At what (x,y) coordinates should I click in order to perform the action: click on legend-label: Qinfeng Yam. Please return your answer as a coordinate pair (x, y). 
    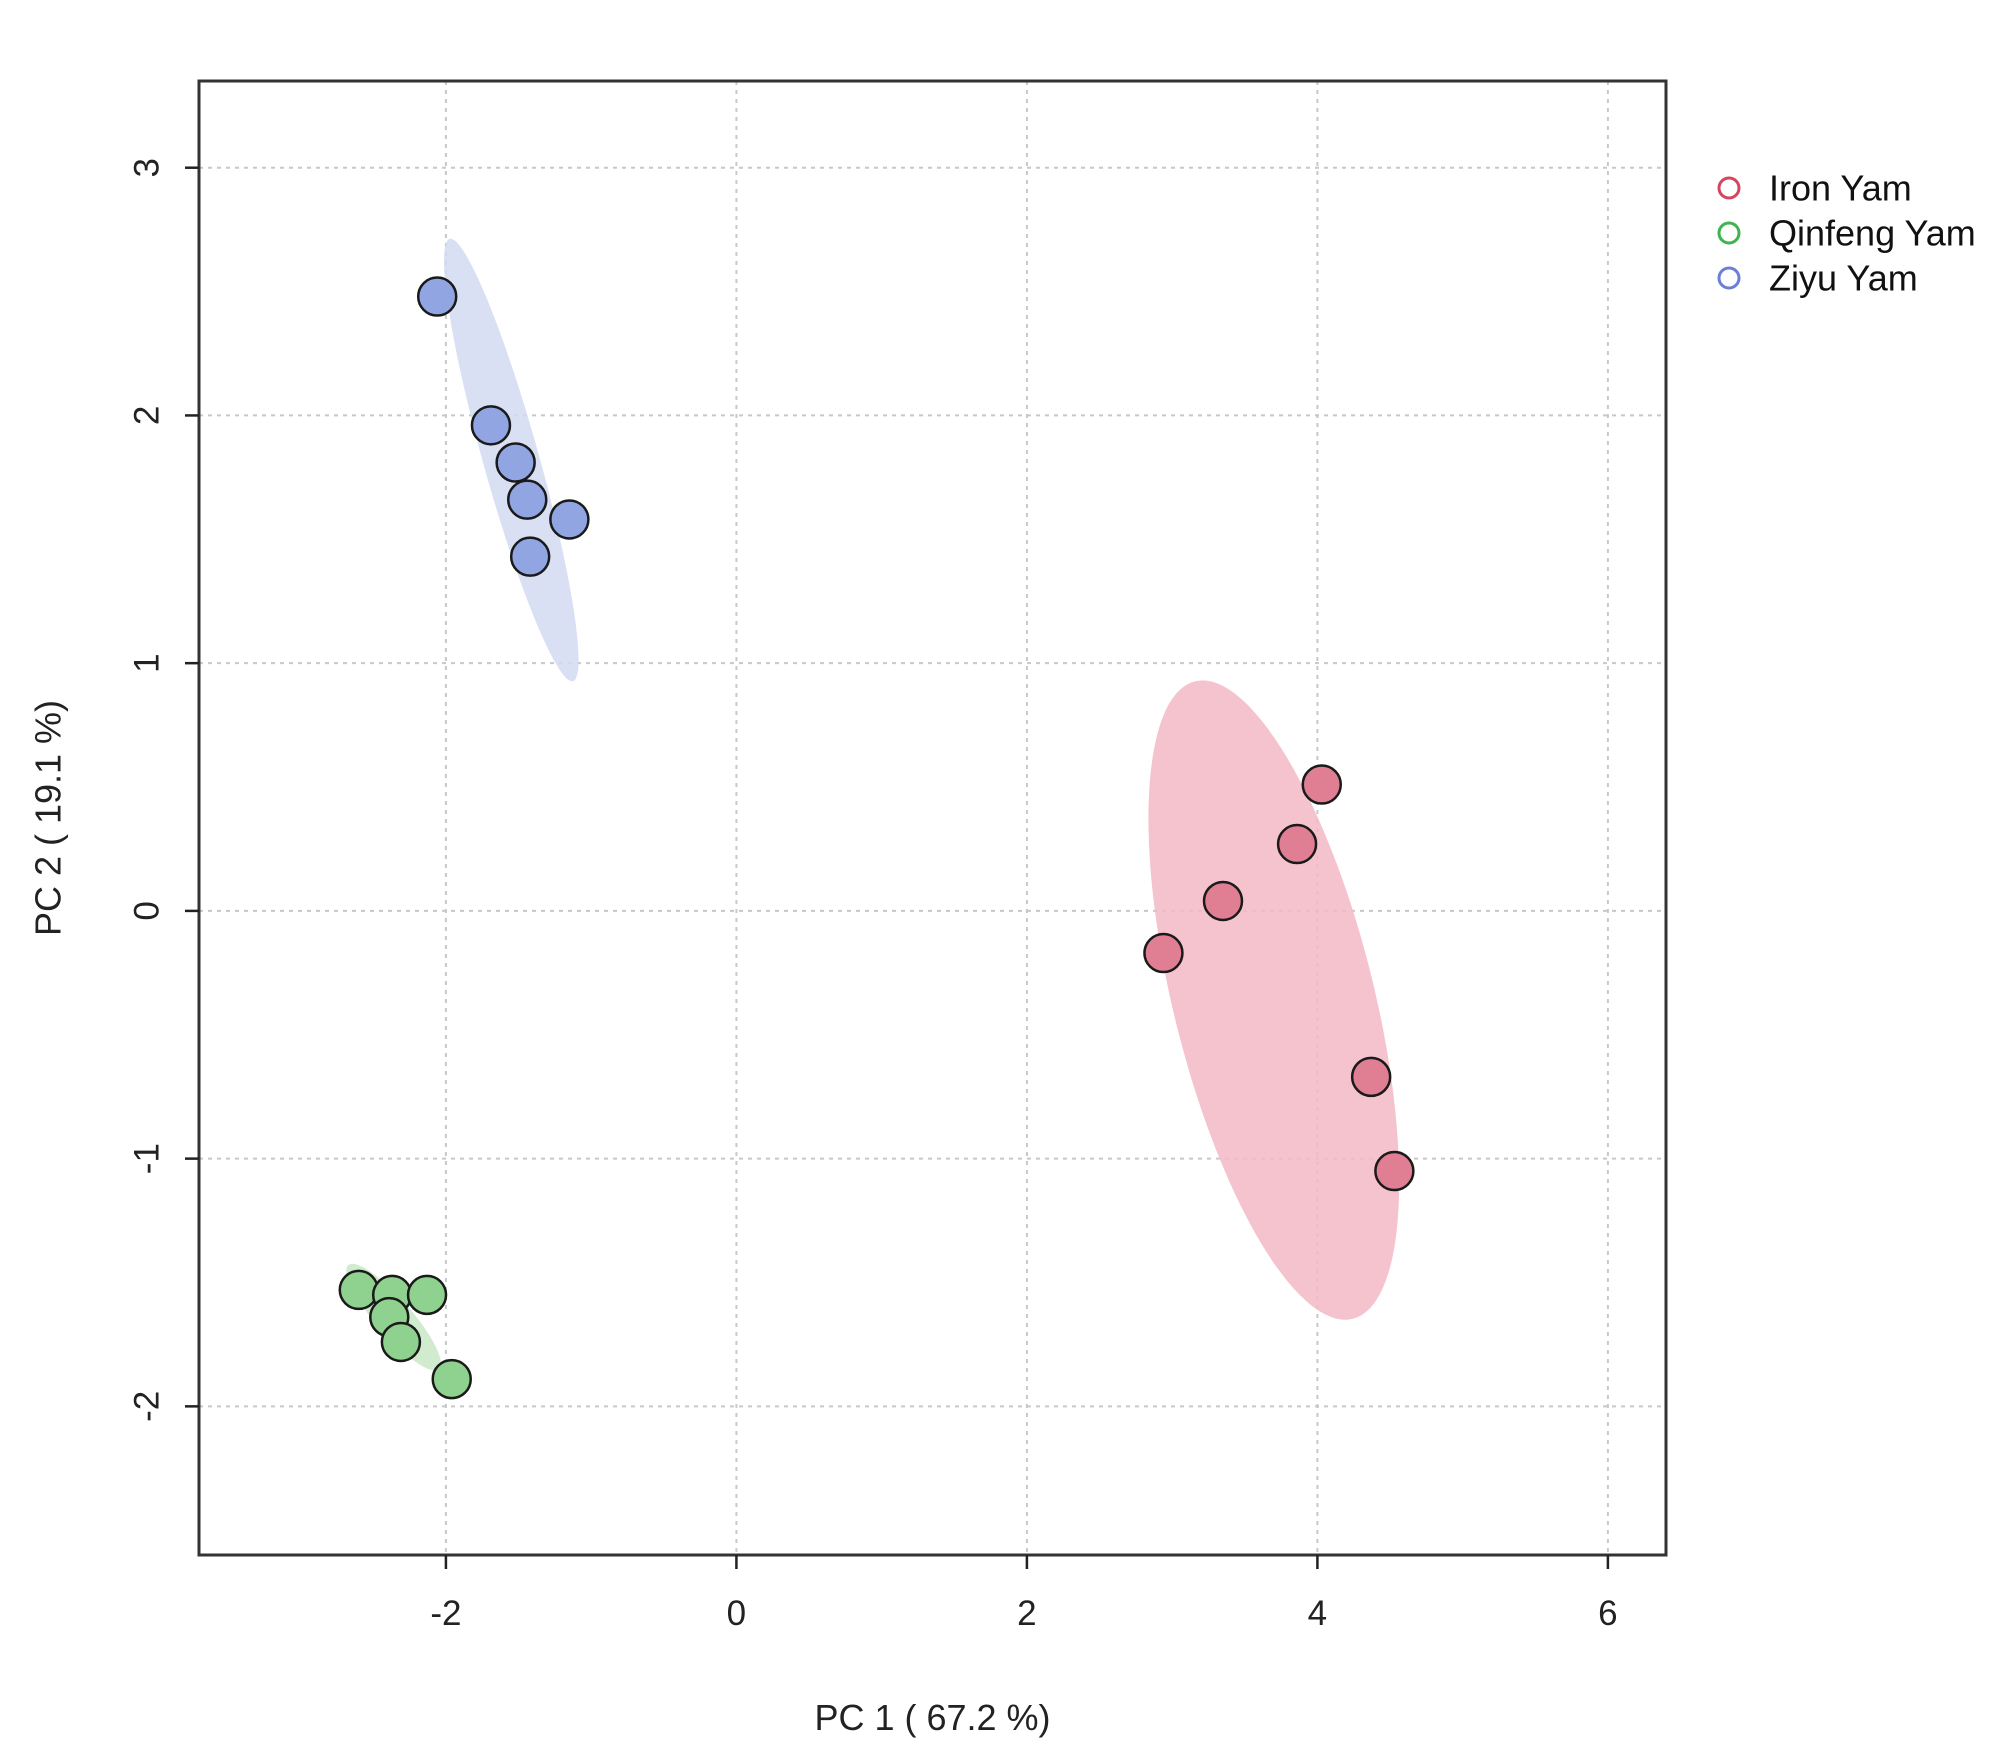
    Looking at the image, I should click on (1872, 233).